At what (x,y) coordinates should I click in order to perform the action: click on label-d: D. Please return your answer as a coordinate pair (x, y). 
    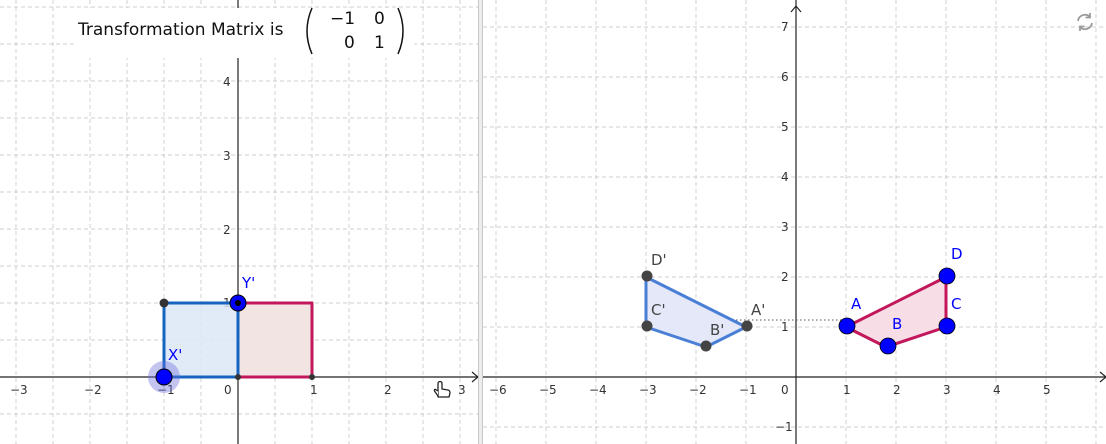
    Looking at the image, I should click on (957, 254).